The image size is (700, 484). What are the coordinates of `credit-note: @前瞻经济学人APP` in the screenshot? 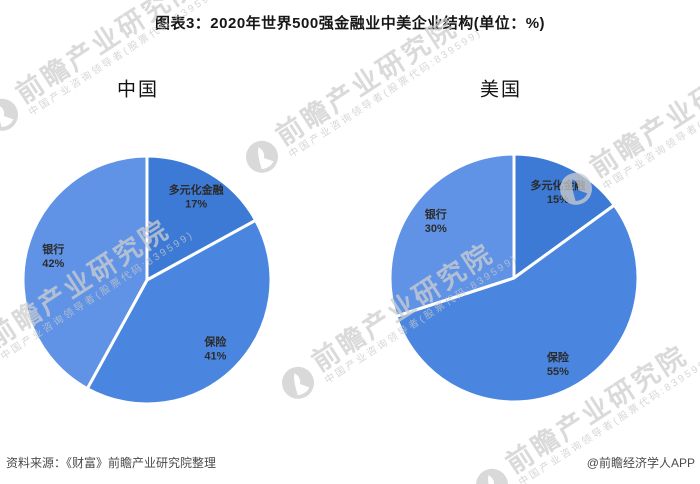 It's located at (640, 463).